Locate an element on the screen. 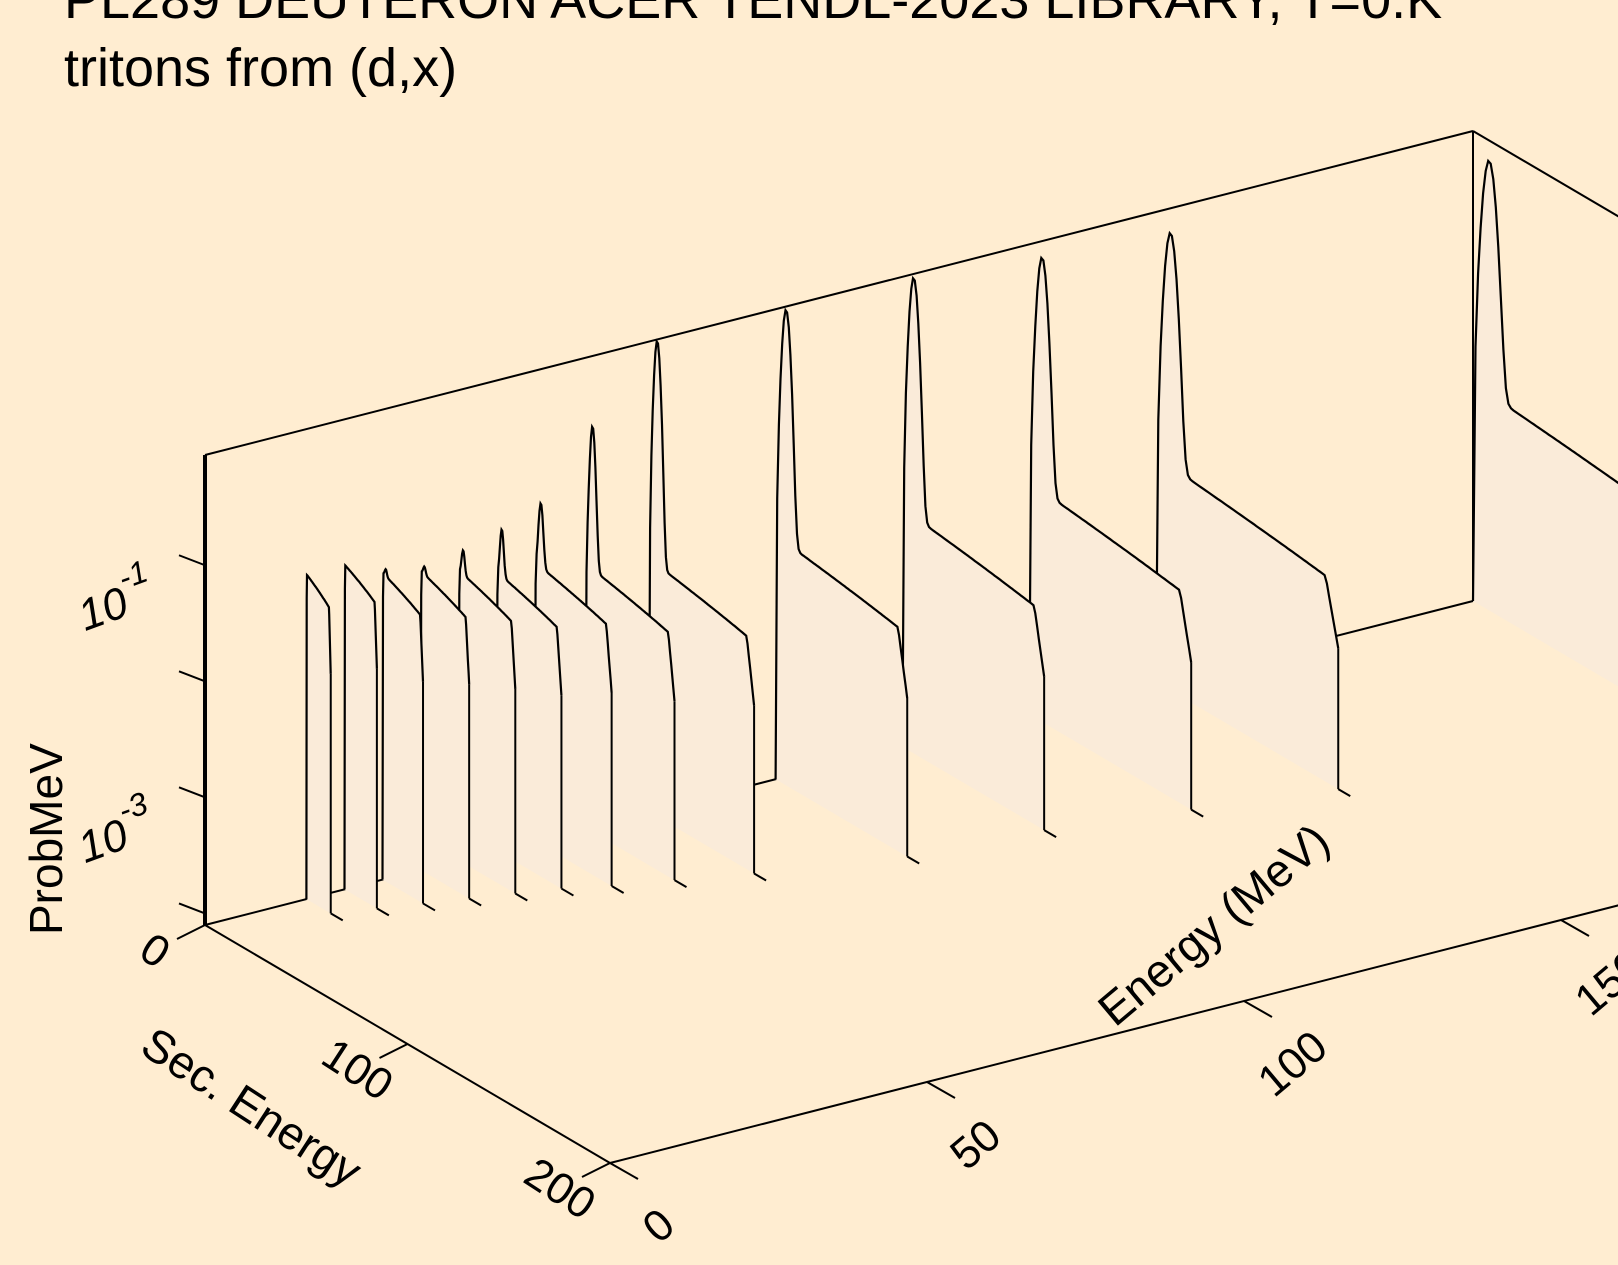 This screenshot has width=1618, height=1265. right-top-edge is located at coordinates (1545, 174).